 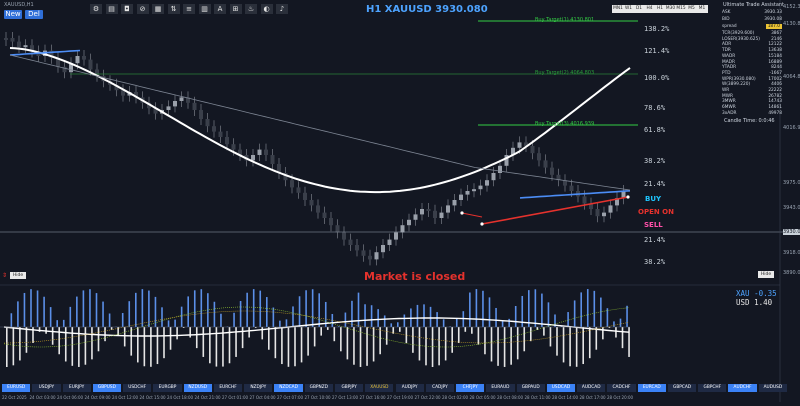 What do you see at coordinates (682, 388) in the screenshot?
I see `symbol-tab-gbpcad: GBPCAD` at bounding box center [682, 388].